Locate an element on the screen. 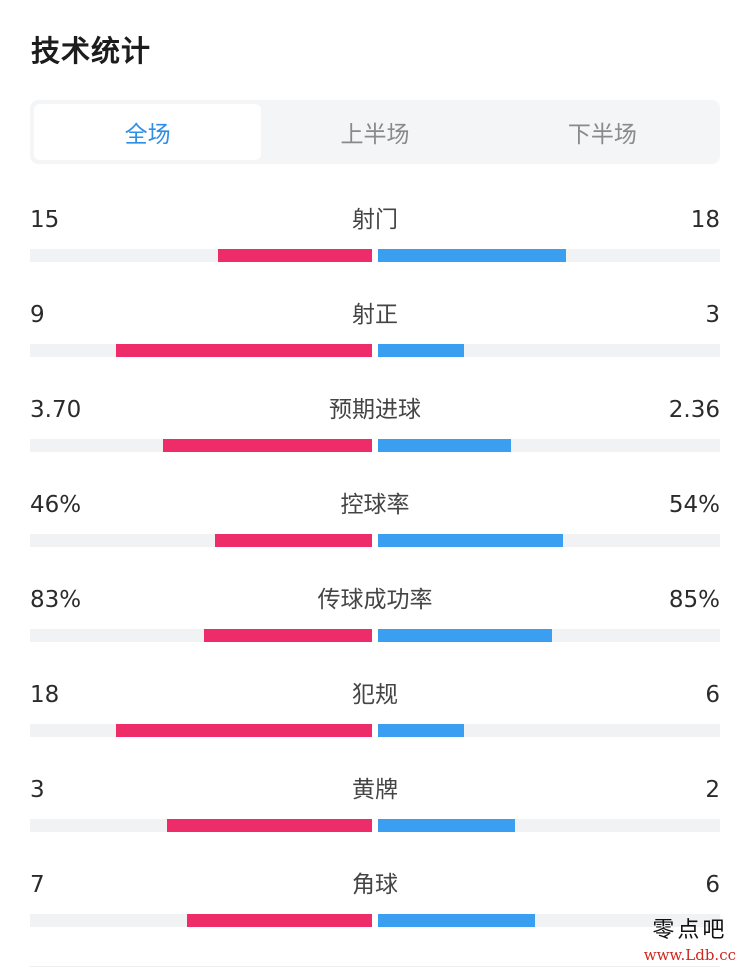 Image resolution: width=750 pixels, height=970 pixels. bottom-divider is located at coordinates (375, 966).